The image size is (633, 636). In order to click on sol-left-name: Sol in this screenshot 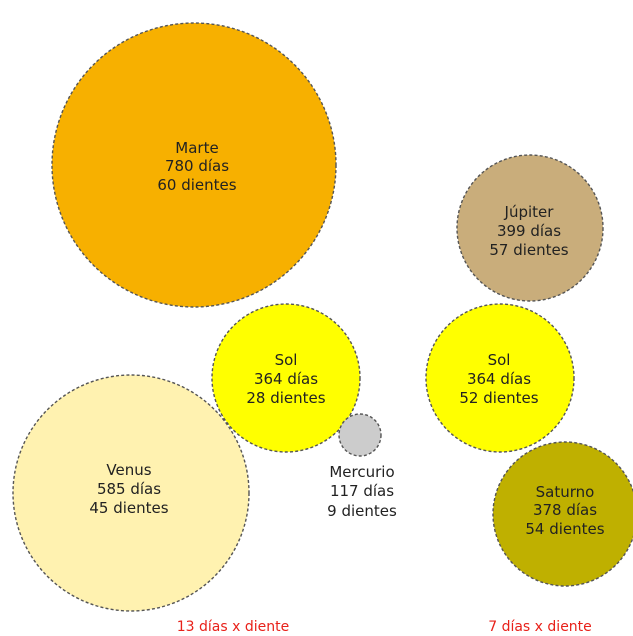, I will do `click(286, 360)`.